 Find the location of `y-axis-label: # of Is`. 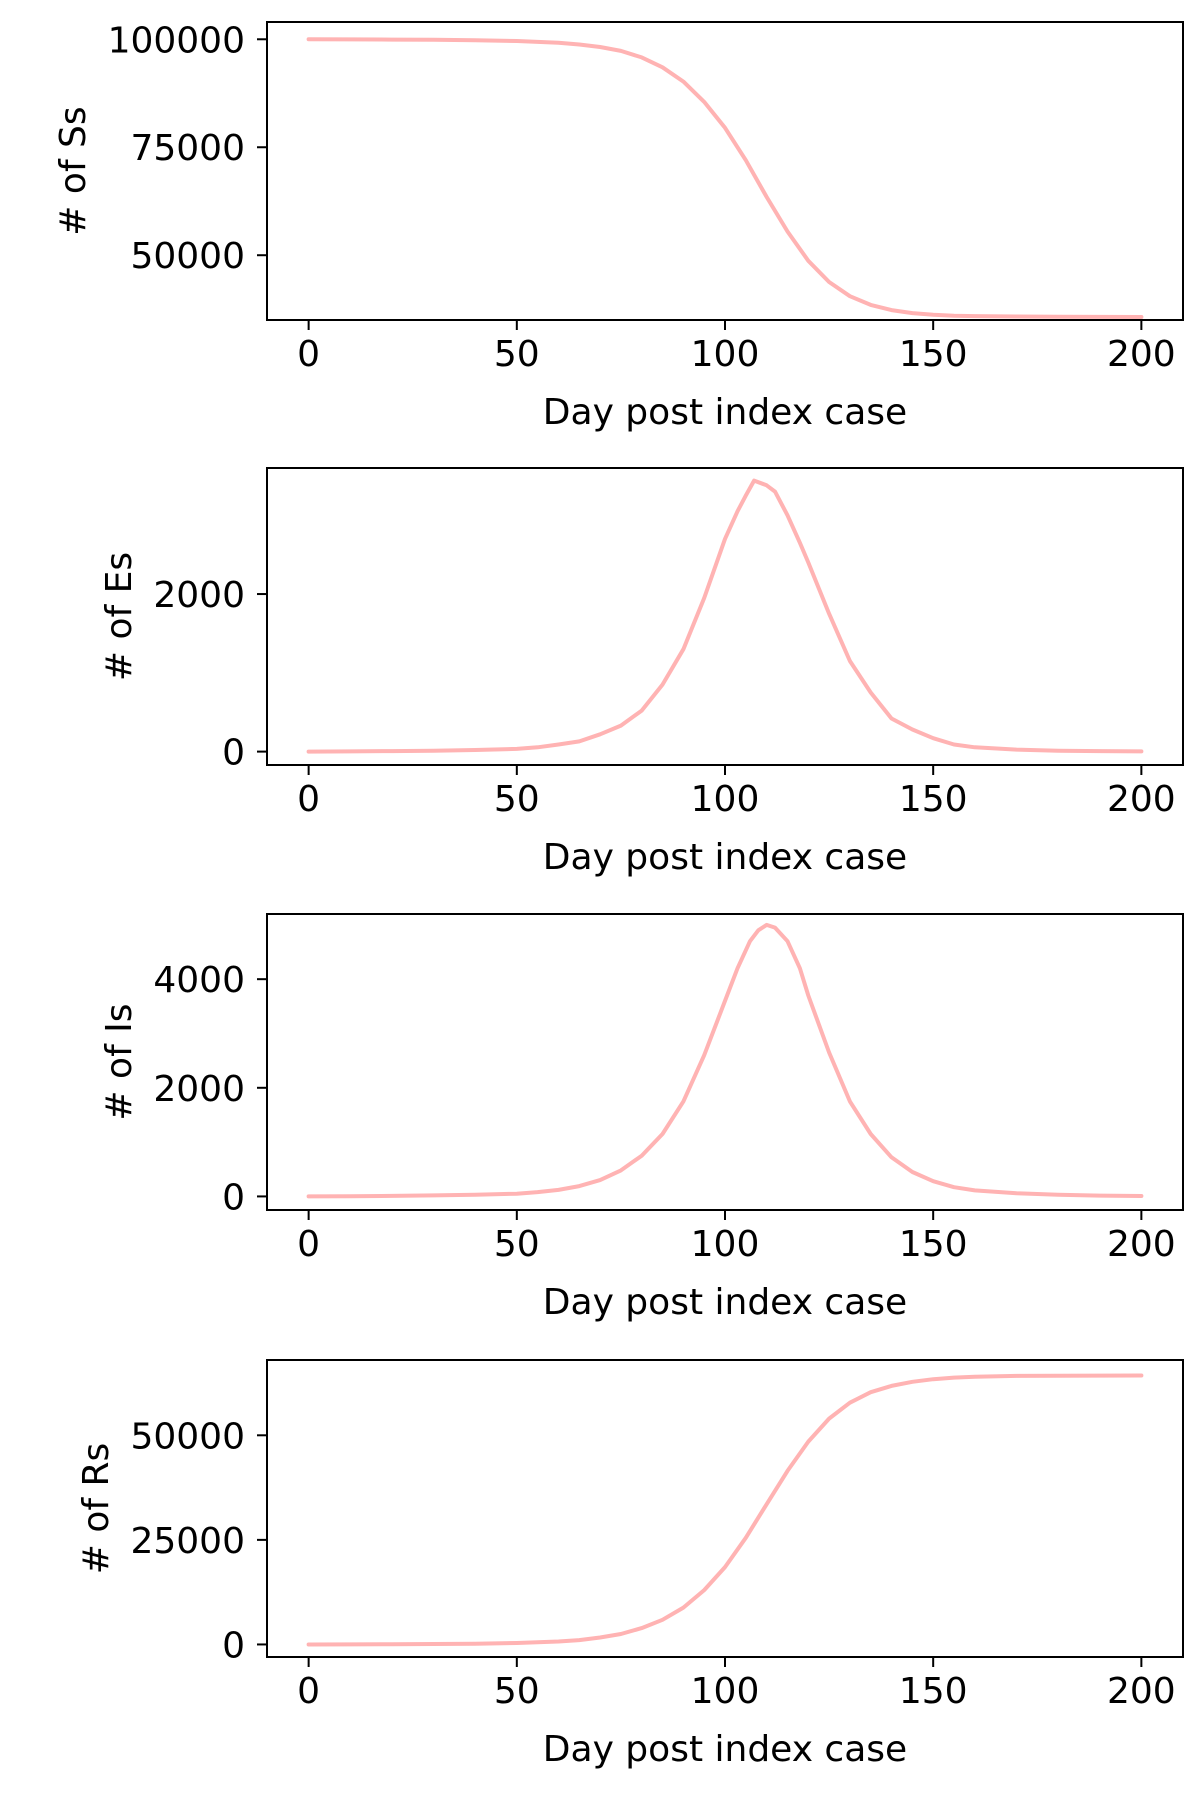

y-axis-label: # of Is is located at coordinates (119, 1061).